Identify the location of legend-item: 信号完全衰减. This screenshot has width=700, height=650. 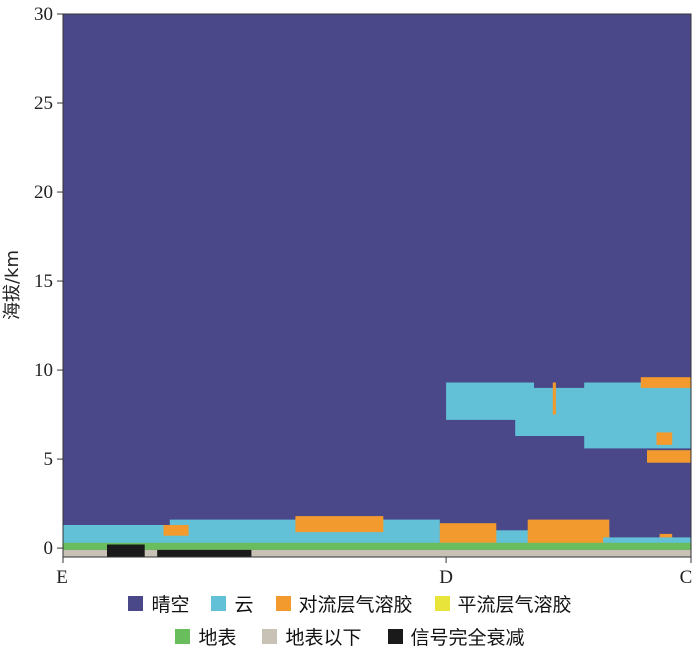
(456, 636).